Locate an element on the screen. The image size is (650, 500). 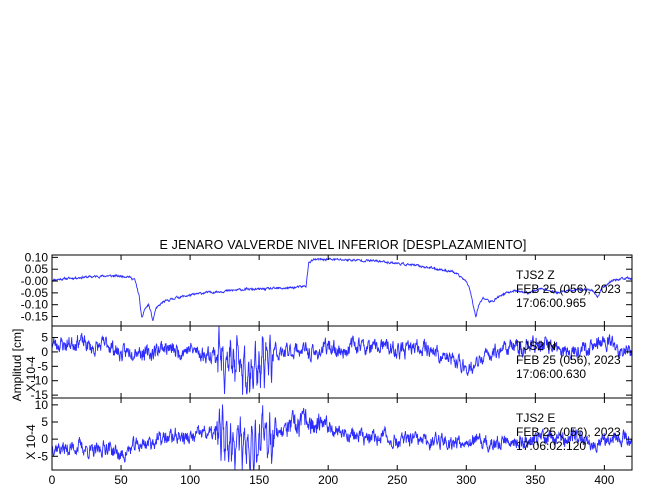
panel-frame-e is located at coordinates (342, 434).